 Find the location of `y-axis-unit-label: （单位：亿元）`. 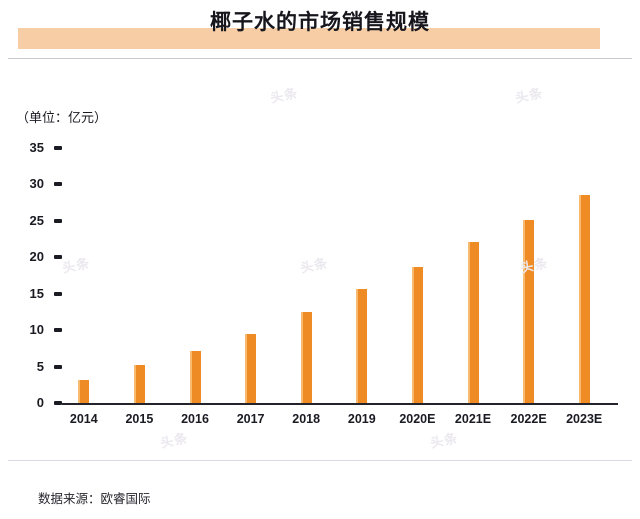

y-axis-unit-label: （单位：亿元） is located at coordinates (62, 117).